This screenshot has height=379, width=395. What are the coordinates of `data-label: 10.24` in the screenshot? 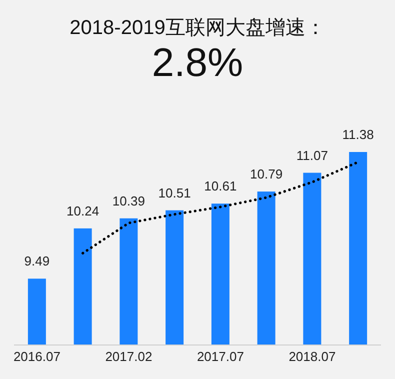 It's located at (83, 210).